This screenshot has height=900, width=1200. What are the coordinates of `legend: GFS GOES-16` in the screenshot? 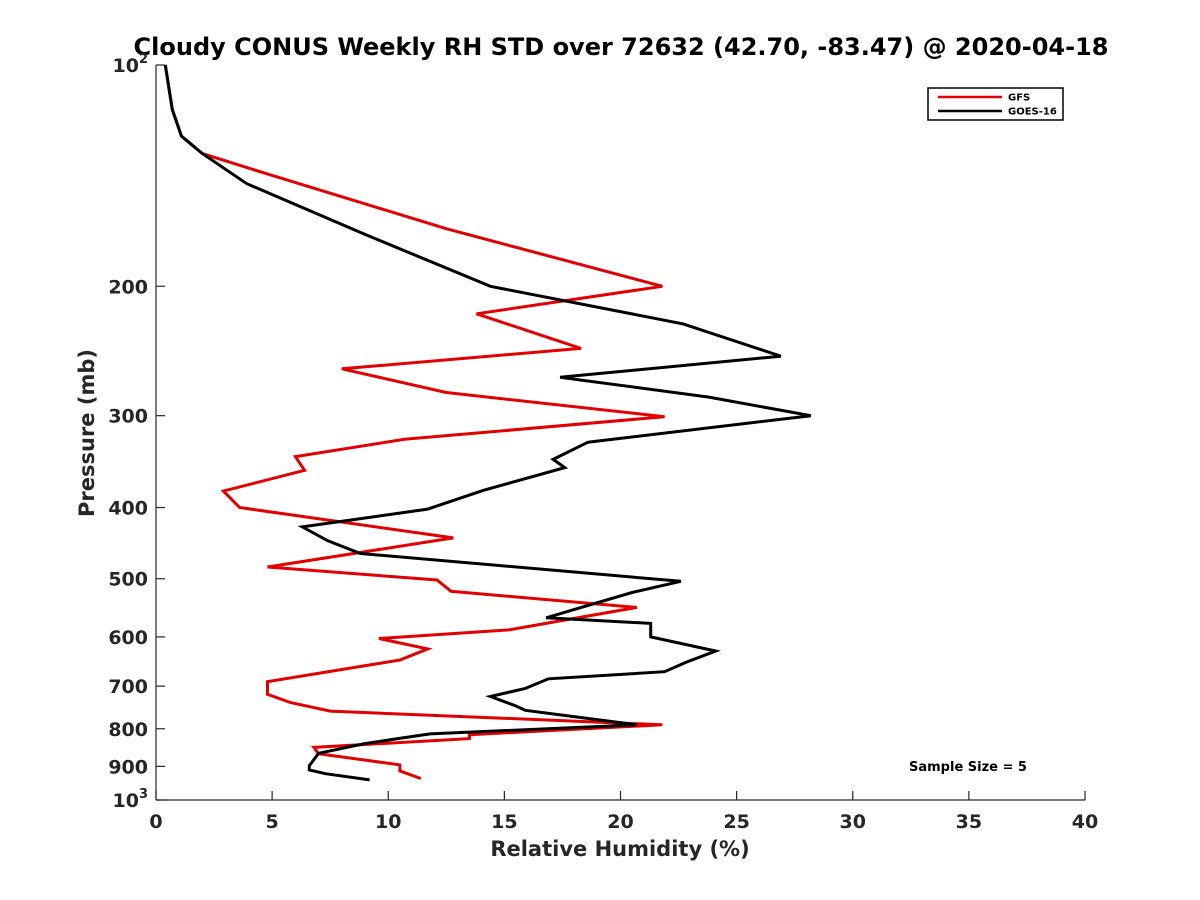 It's located at (995, 104).